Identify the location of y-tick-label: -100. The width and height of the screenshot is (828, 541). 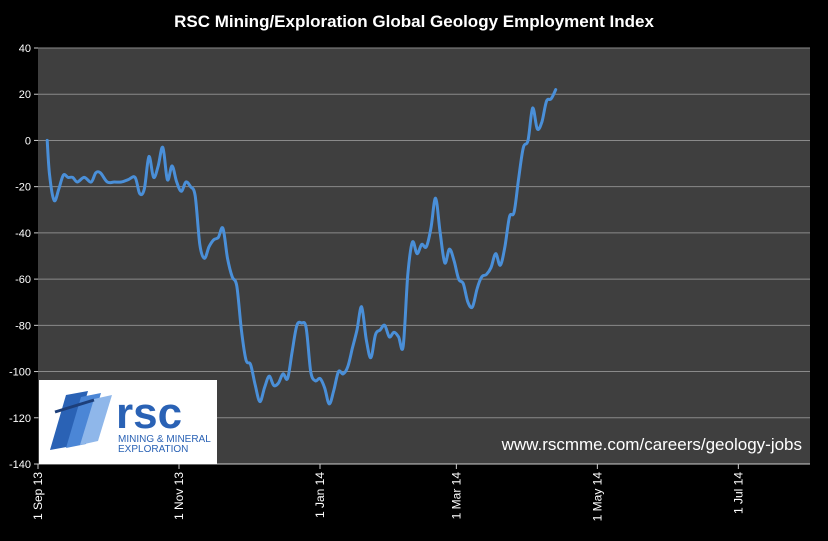
(20, 373).